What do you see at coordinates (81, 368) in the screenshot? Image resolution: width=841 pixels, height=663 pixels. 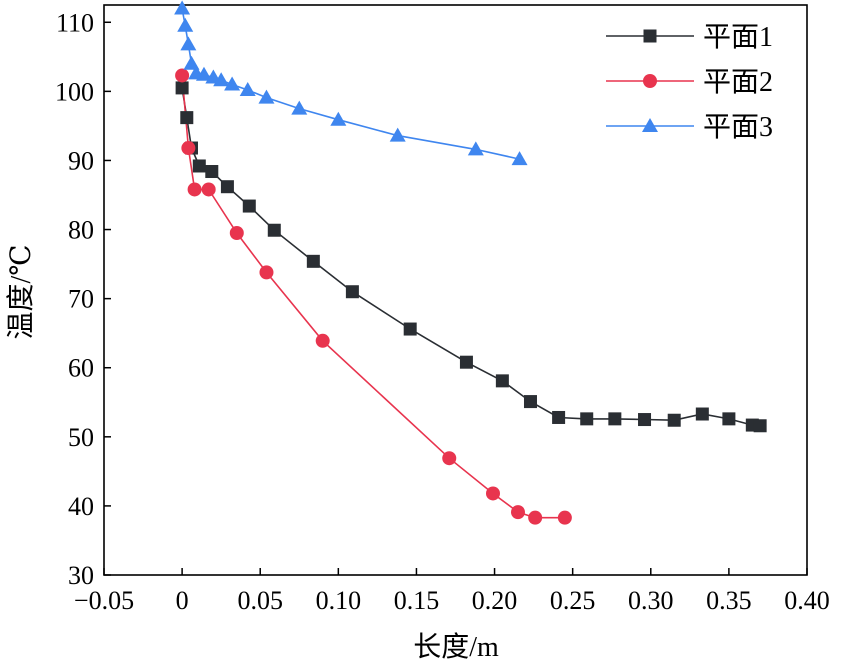 I see `y-tick-label: 60` at bounding box center [81, 368].